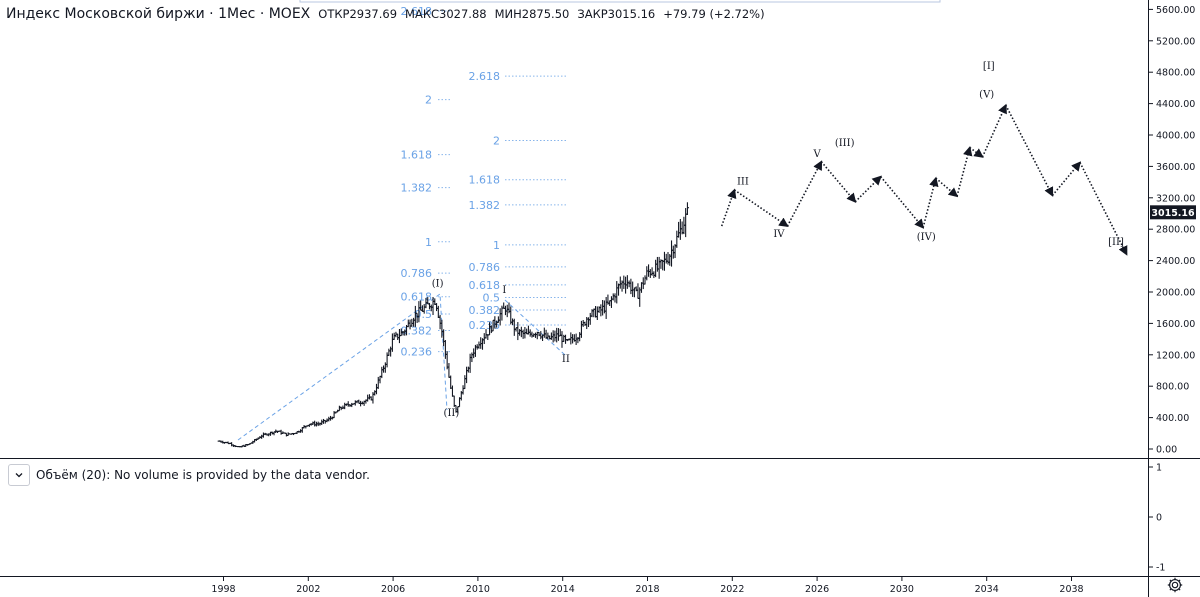  I want to click on price-tick-label: 2400.00, so click(1175, 261).